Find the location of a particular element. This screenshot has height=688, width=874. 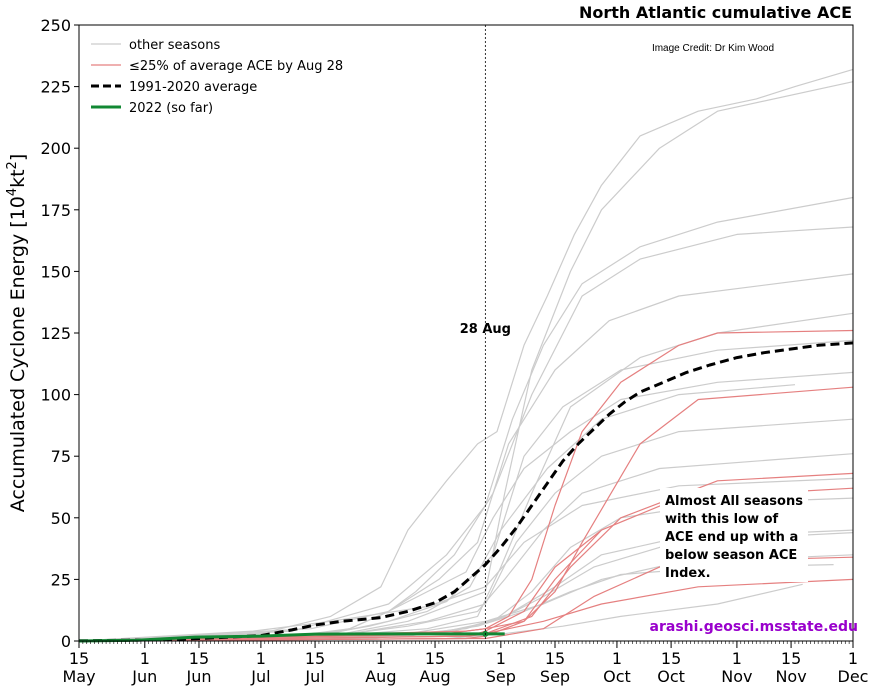

chart-title: North Atlantic cumulative ACE is located at coordinates (715, 12).